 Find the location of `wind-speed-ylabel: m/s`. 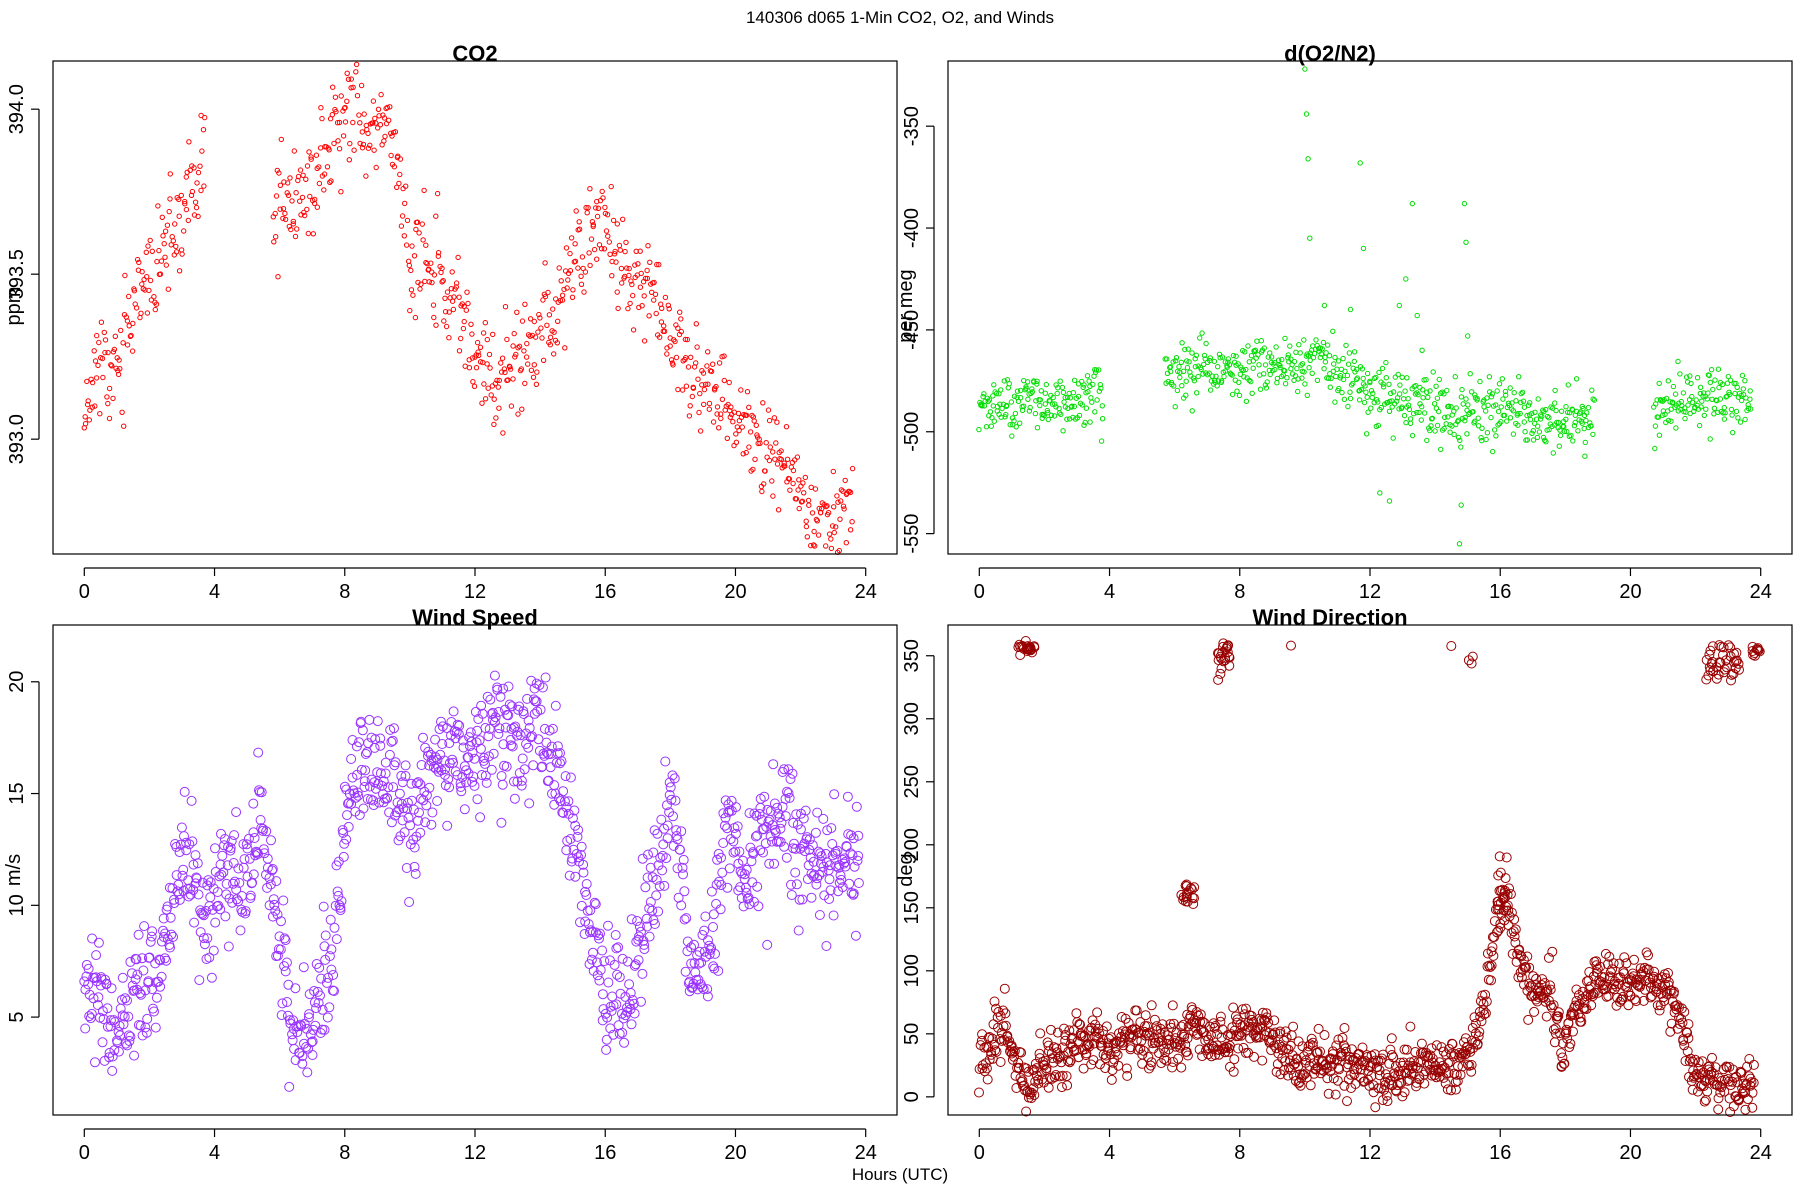

wind-speed-ylabel: m/s is located at coordinates (14, 870).